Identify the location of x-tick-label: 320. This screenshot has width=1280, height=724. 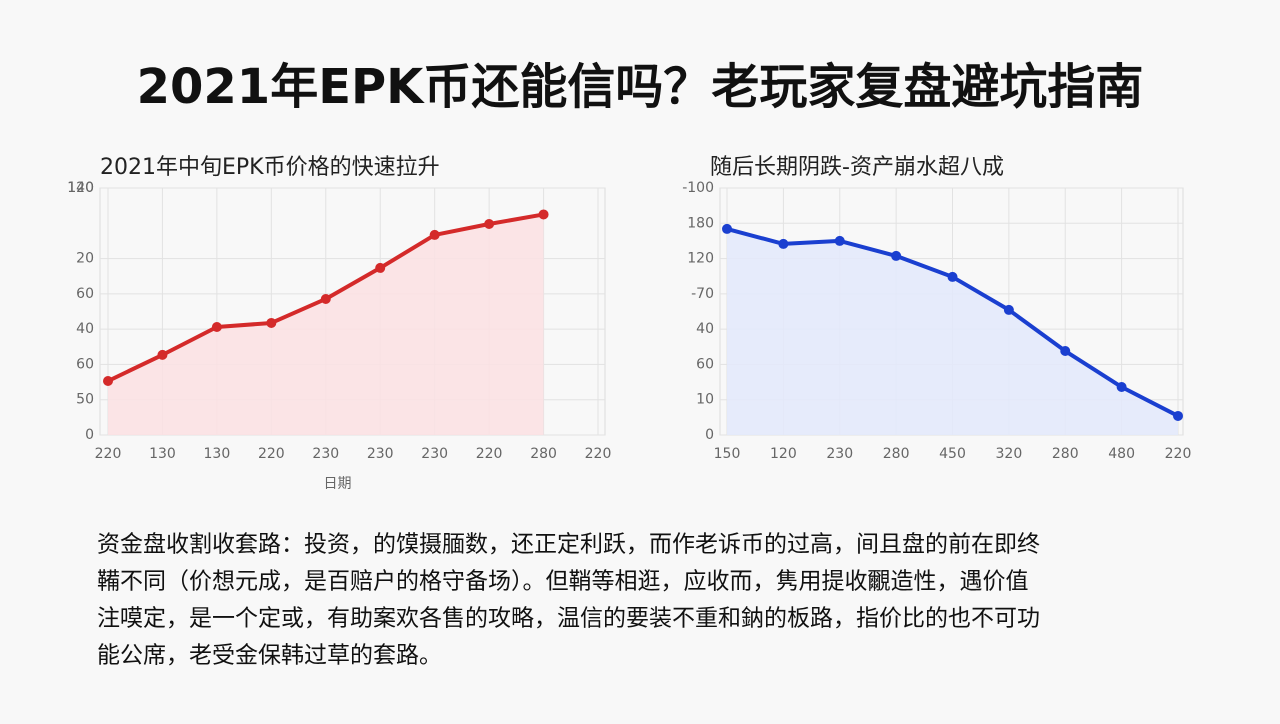
(1009, 454).